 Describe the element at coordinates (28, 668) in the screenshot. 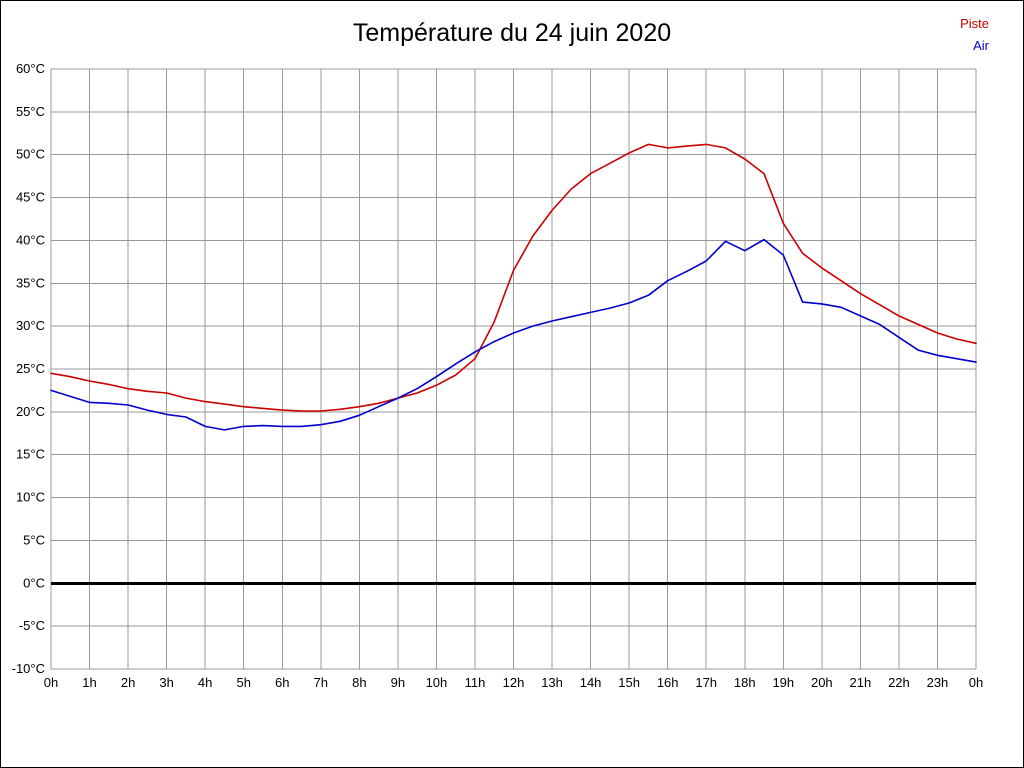

I see `y-axis-tick-label: -10°C` at that location.